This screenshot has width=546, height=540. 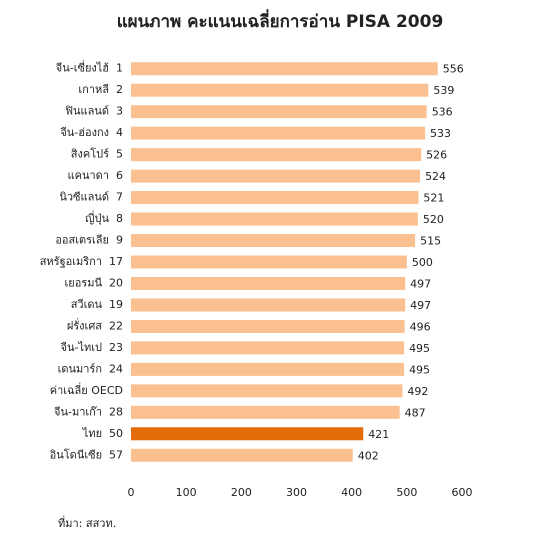 What do you see at coordinates (186, 492) in the screenshot?
I see `x-tick-label: 100` at bounding box center [186, 492].